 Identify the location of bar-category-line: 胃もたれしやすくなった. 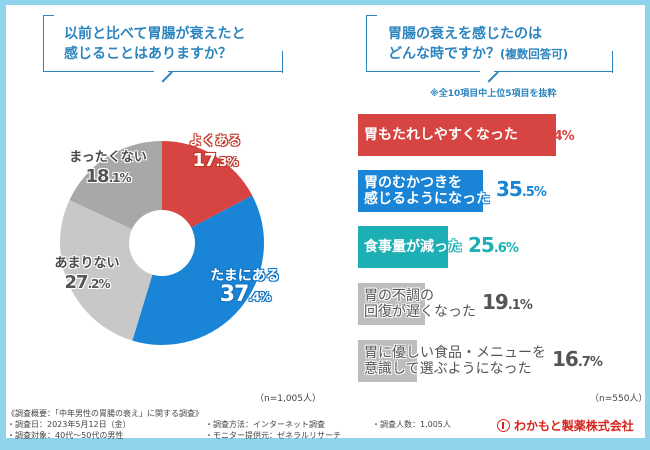
(441, 135).